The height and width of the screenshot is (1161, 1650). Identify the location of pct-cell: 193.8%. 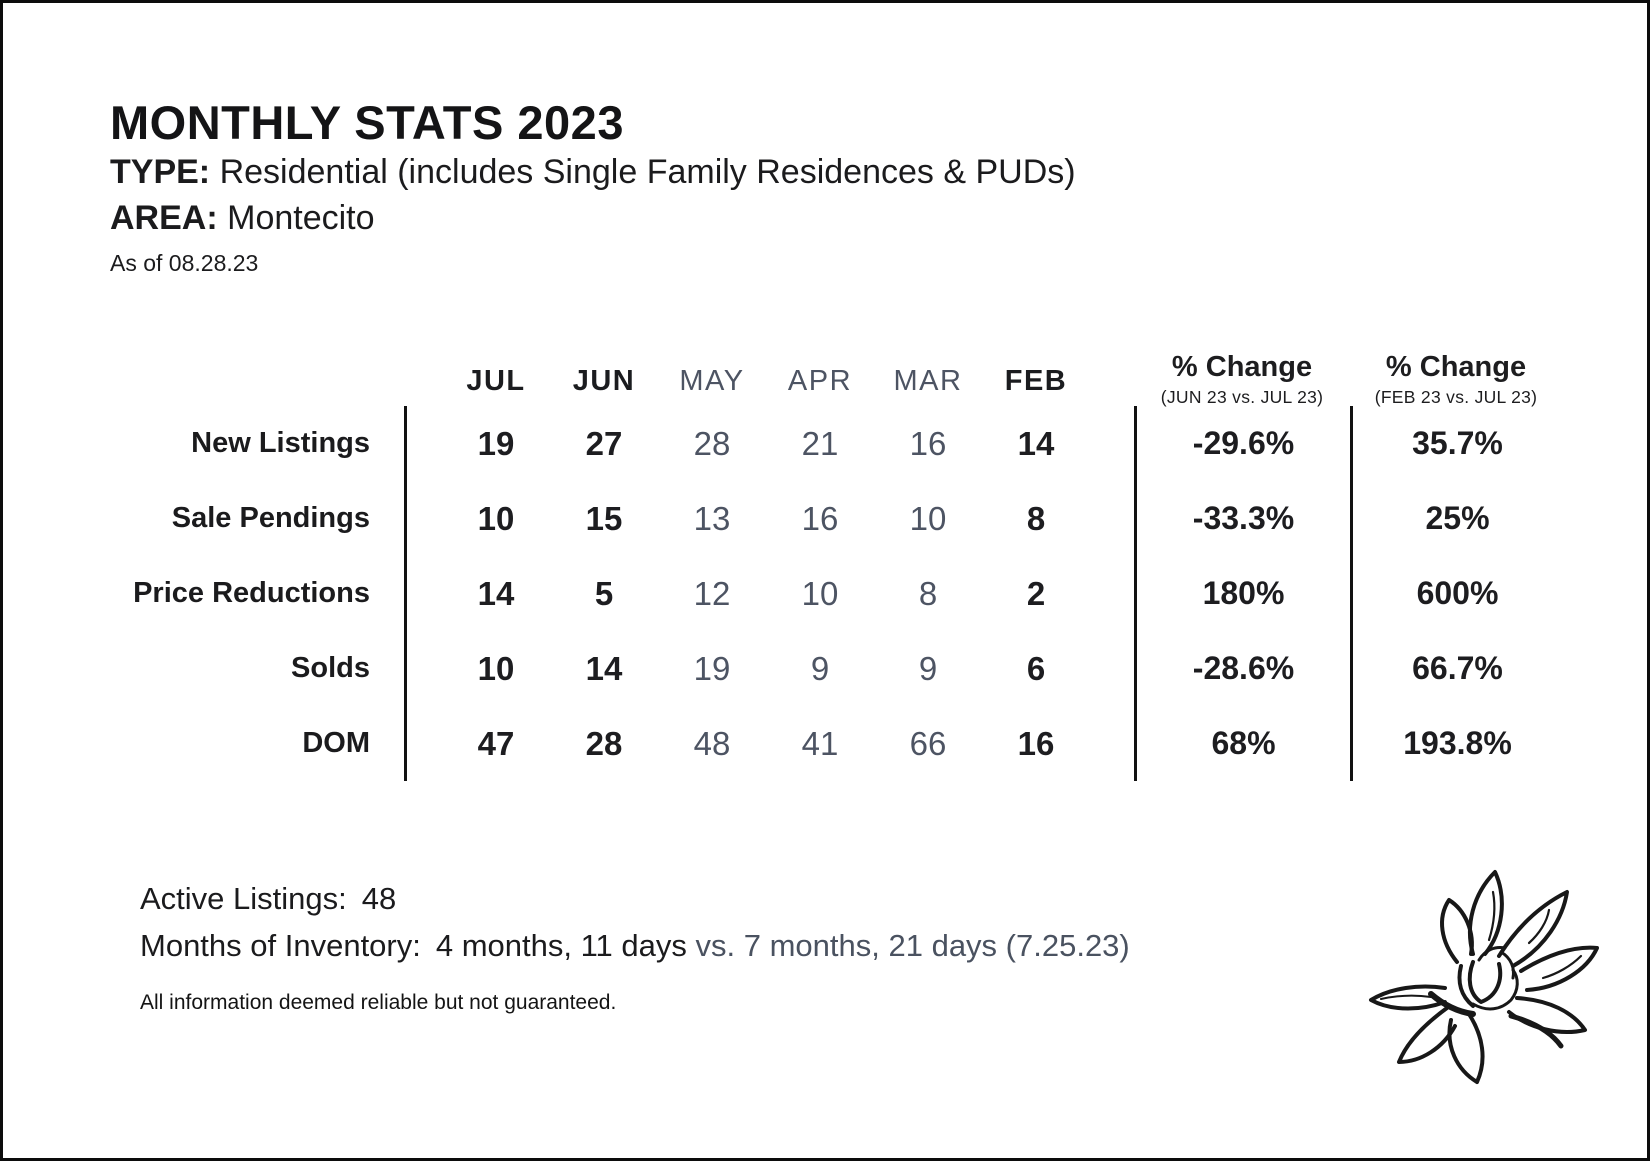
(1456, 743).